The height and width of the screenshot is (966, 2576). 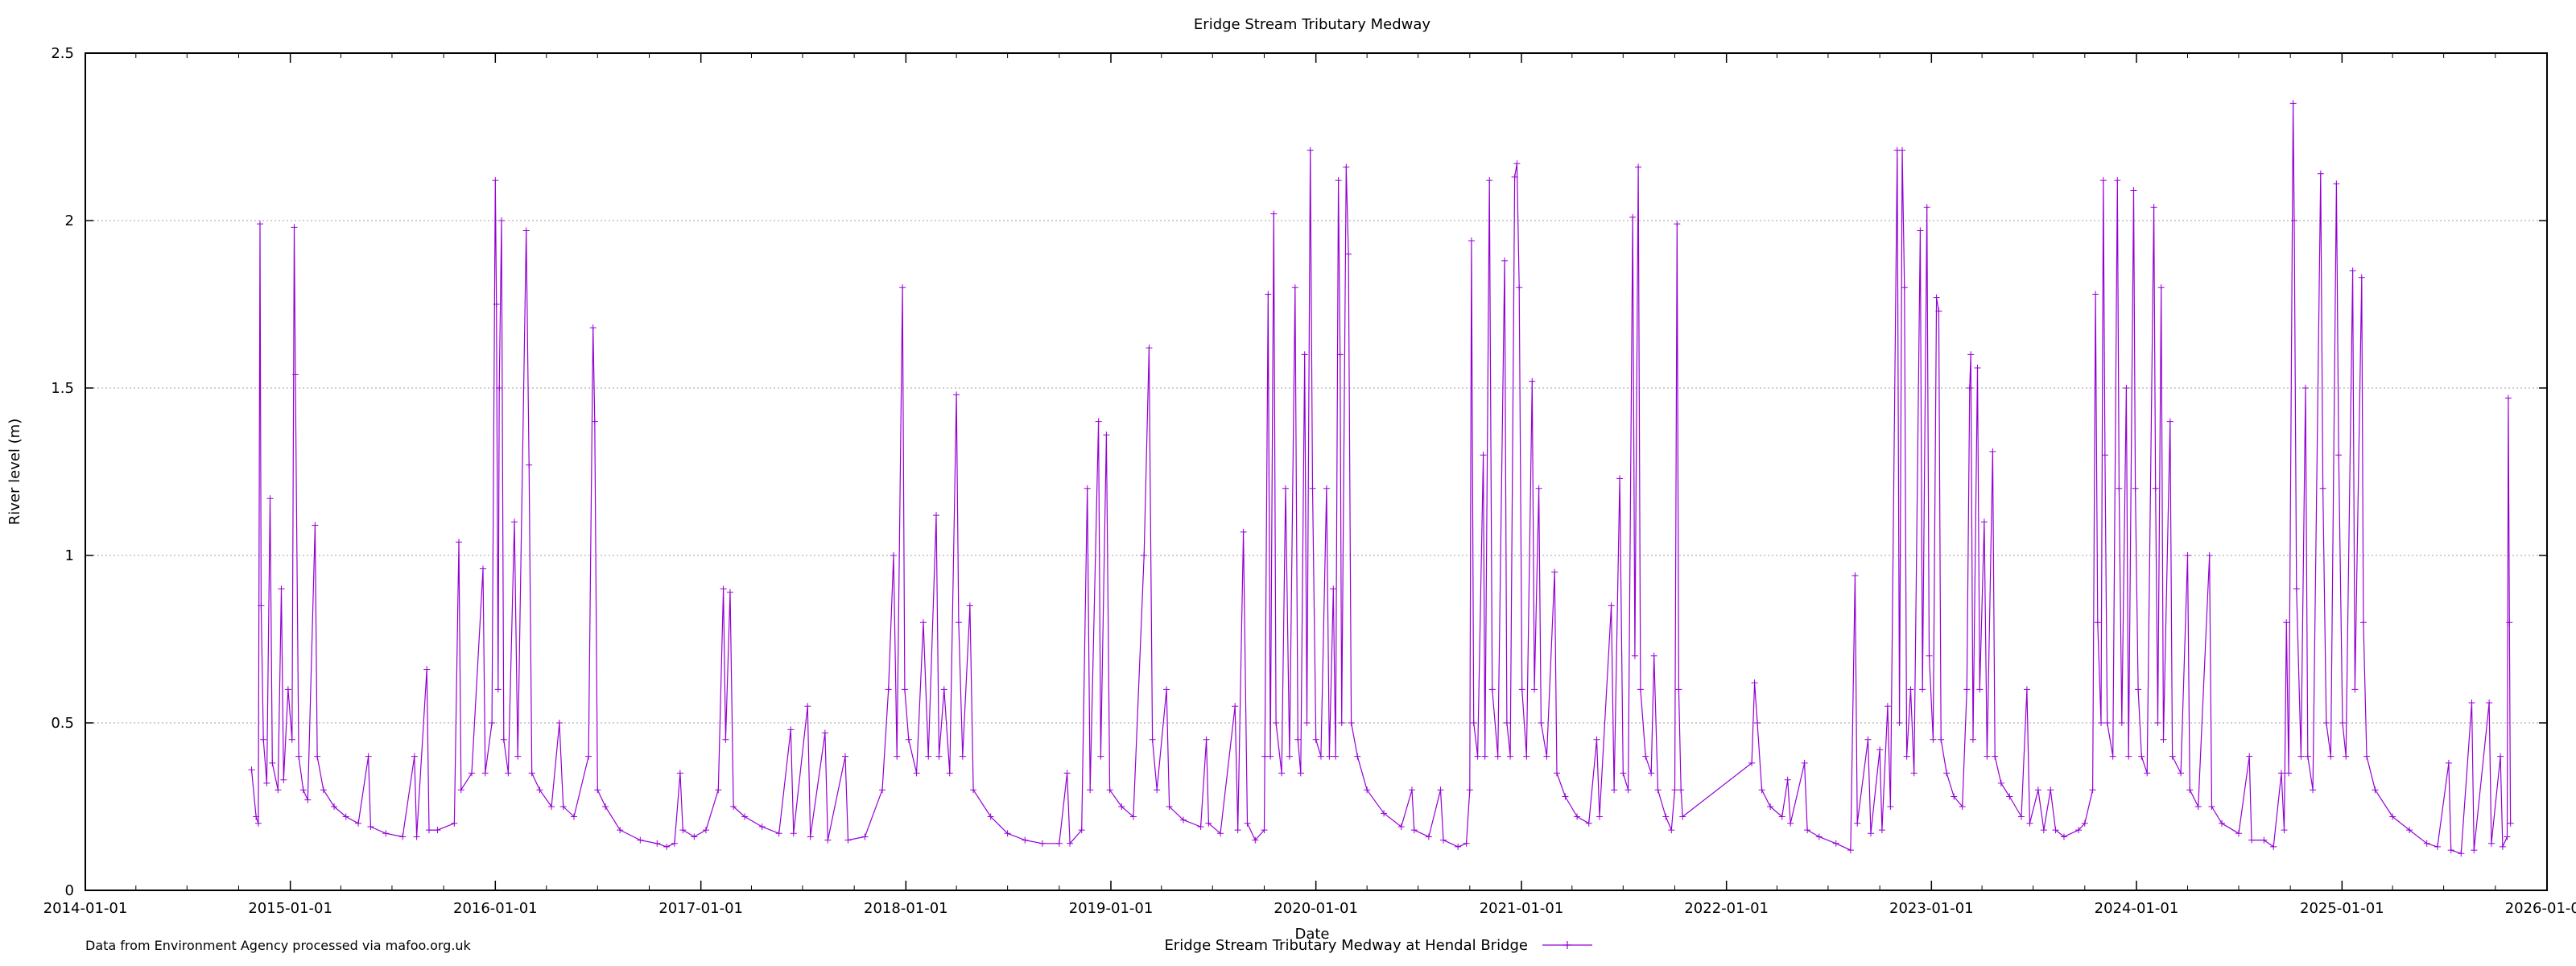 What do you see at coordinates (1567, 945) in the screenshot?
I see `legend-marker` at bounding box center [1567, 945].